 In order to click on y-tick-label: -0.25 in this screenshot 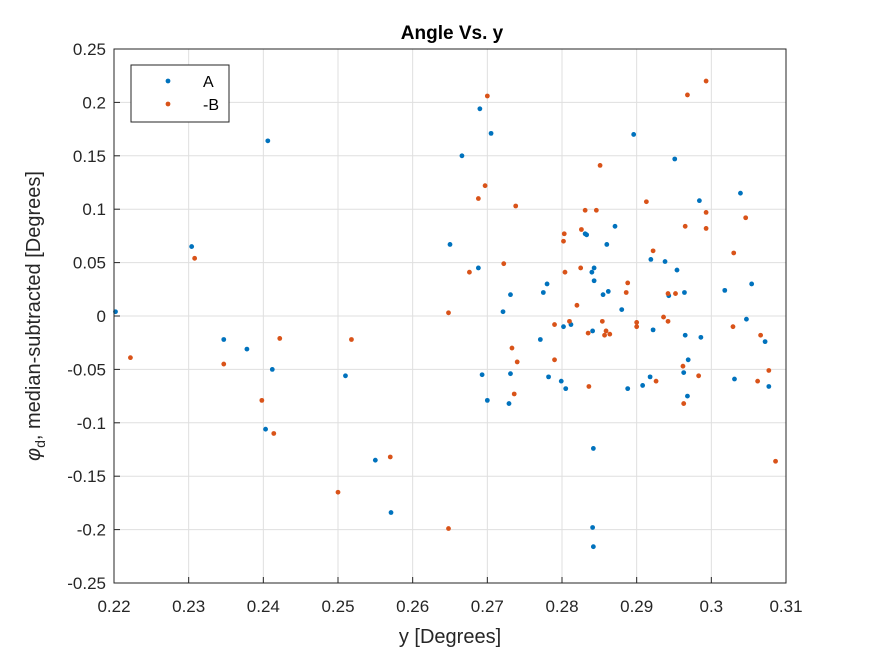, I will do `click(86, 583)`.